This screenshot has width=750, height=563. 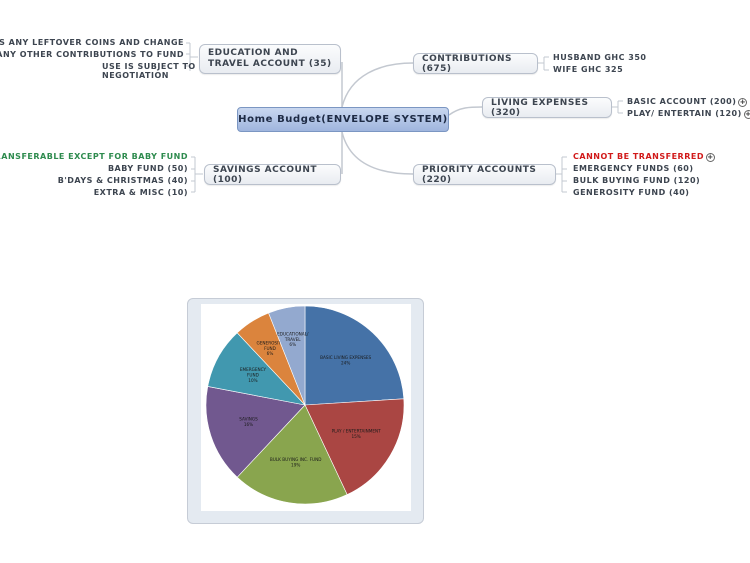 I want to click on note-savings-bdays: B'DAYS & CHRISTMAS (40), so click(x=122, y=180).